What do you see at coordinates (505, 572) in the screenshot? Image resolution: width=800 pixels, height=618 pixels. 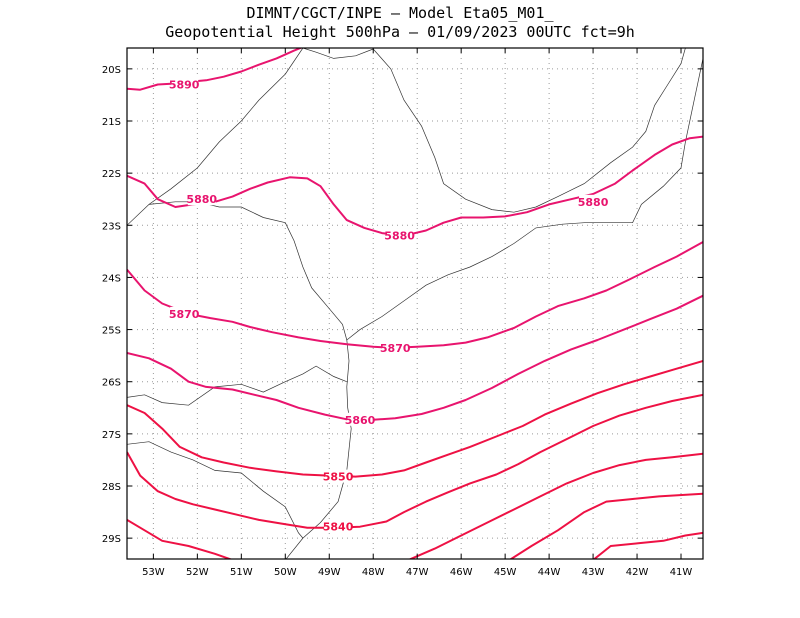 I see `x-tick-label: 45W` at bounding box center [505, 572].